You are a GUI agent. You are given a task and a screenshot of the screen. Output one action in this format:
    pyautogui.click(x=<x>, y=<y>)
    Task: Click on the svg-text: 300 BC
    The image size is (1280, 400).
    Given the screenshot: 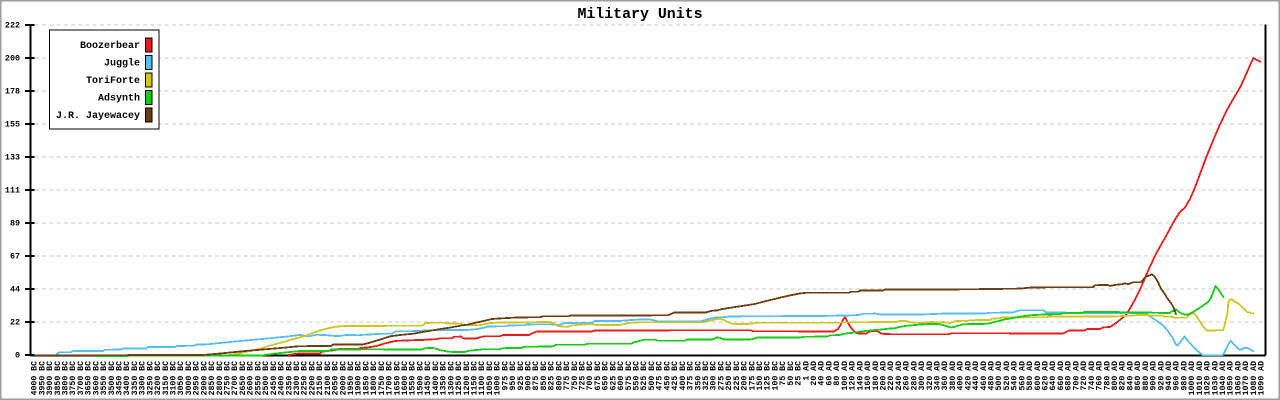 What is the action you would take?
    pyautogui.click(x=714, y=376)
    